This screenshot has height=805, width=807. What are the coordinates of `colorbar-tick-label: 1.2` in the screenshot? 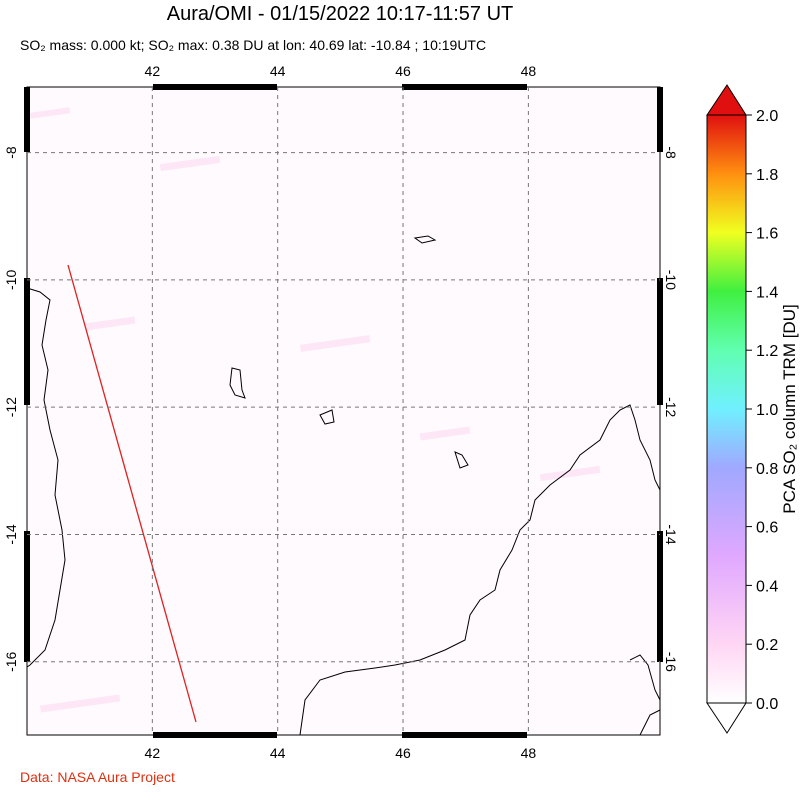 It's located at (767, 351).